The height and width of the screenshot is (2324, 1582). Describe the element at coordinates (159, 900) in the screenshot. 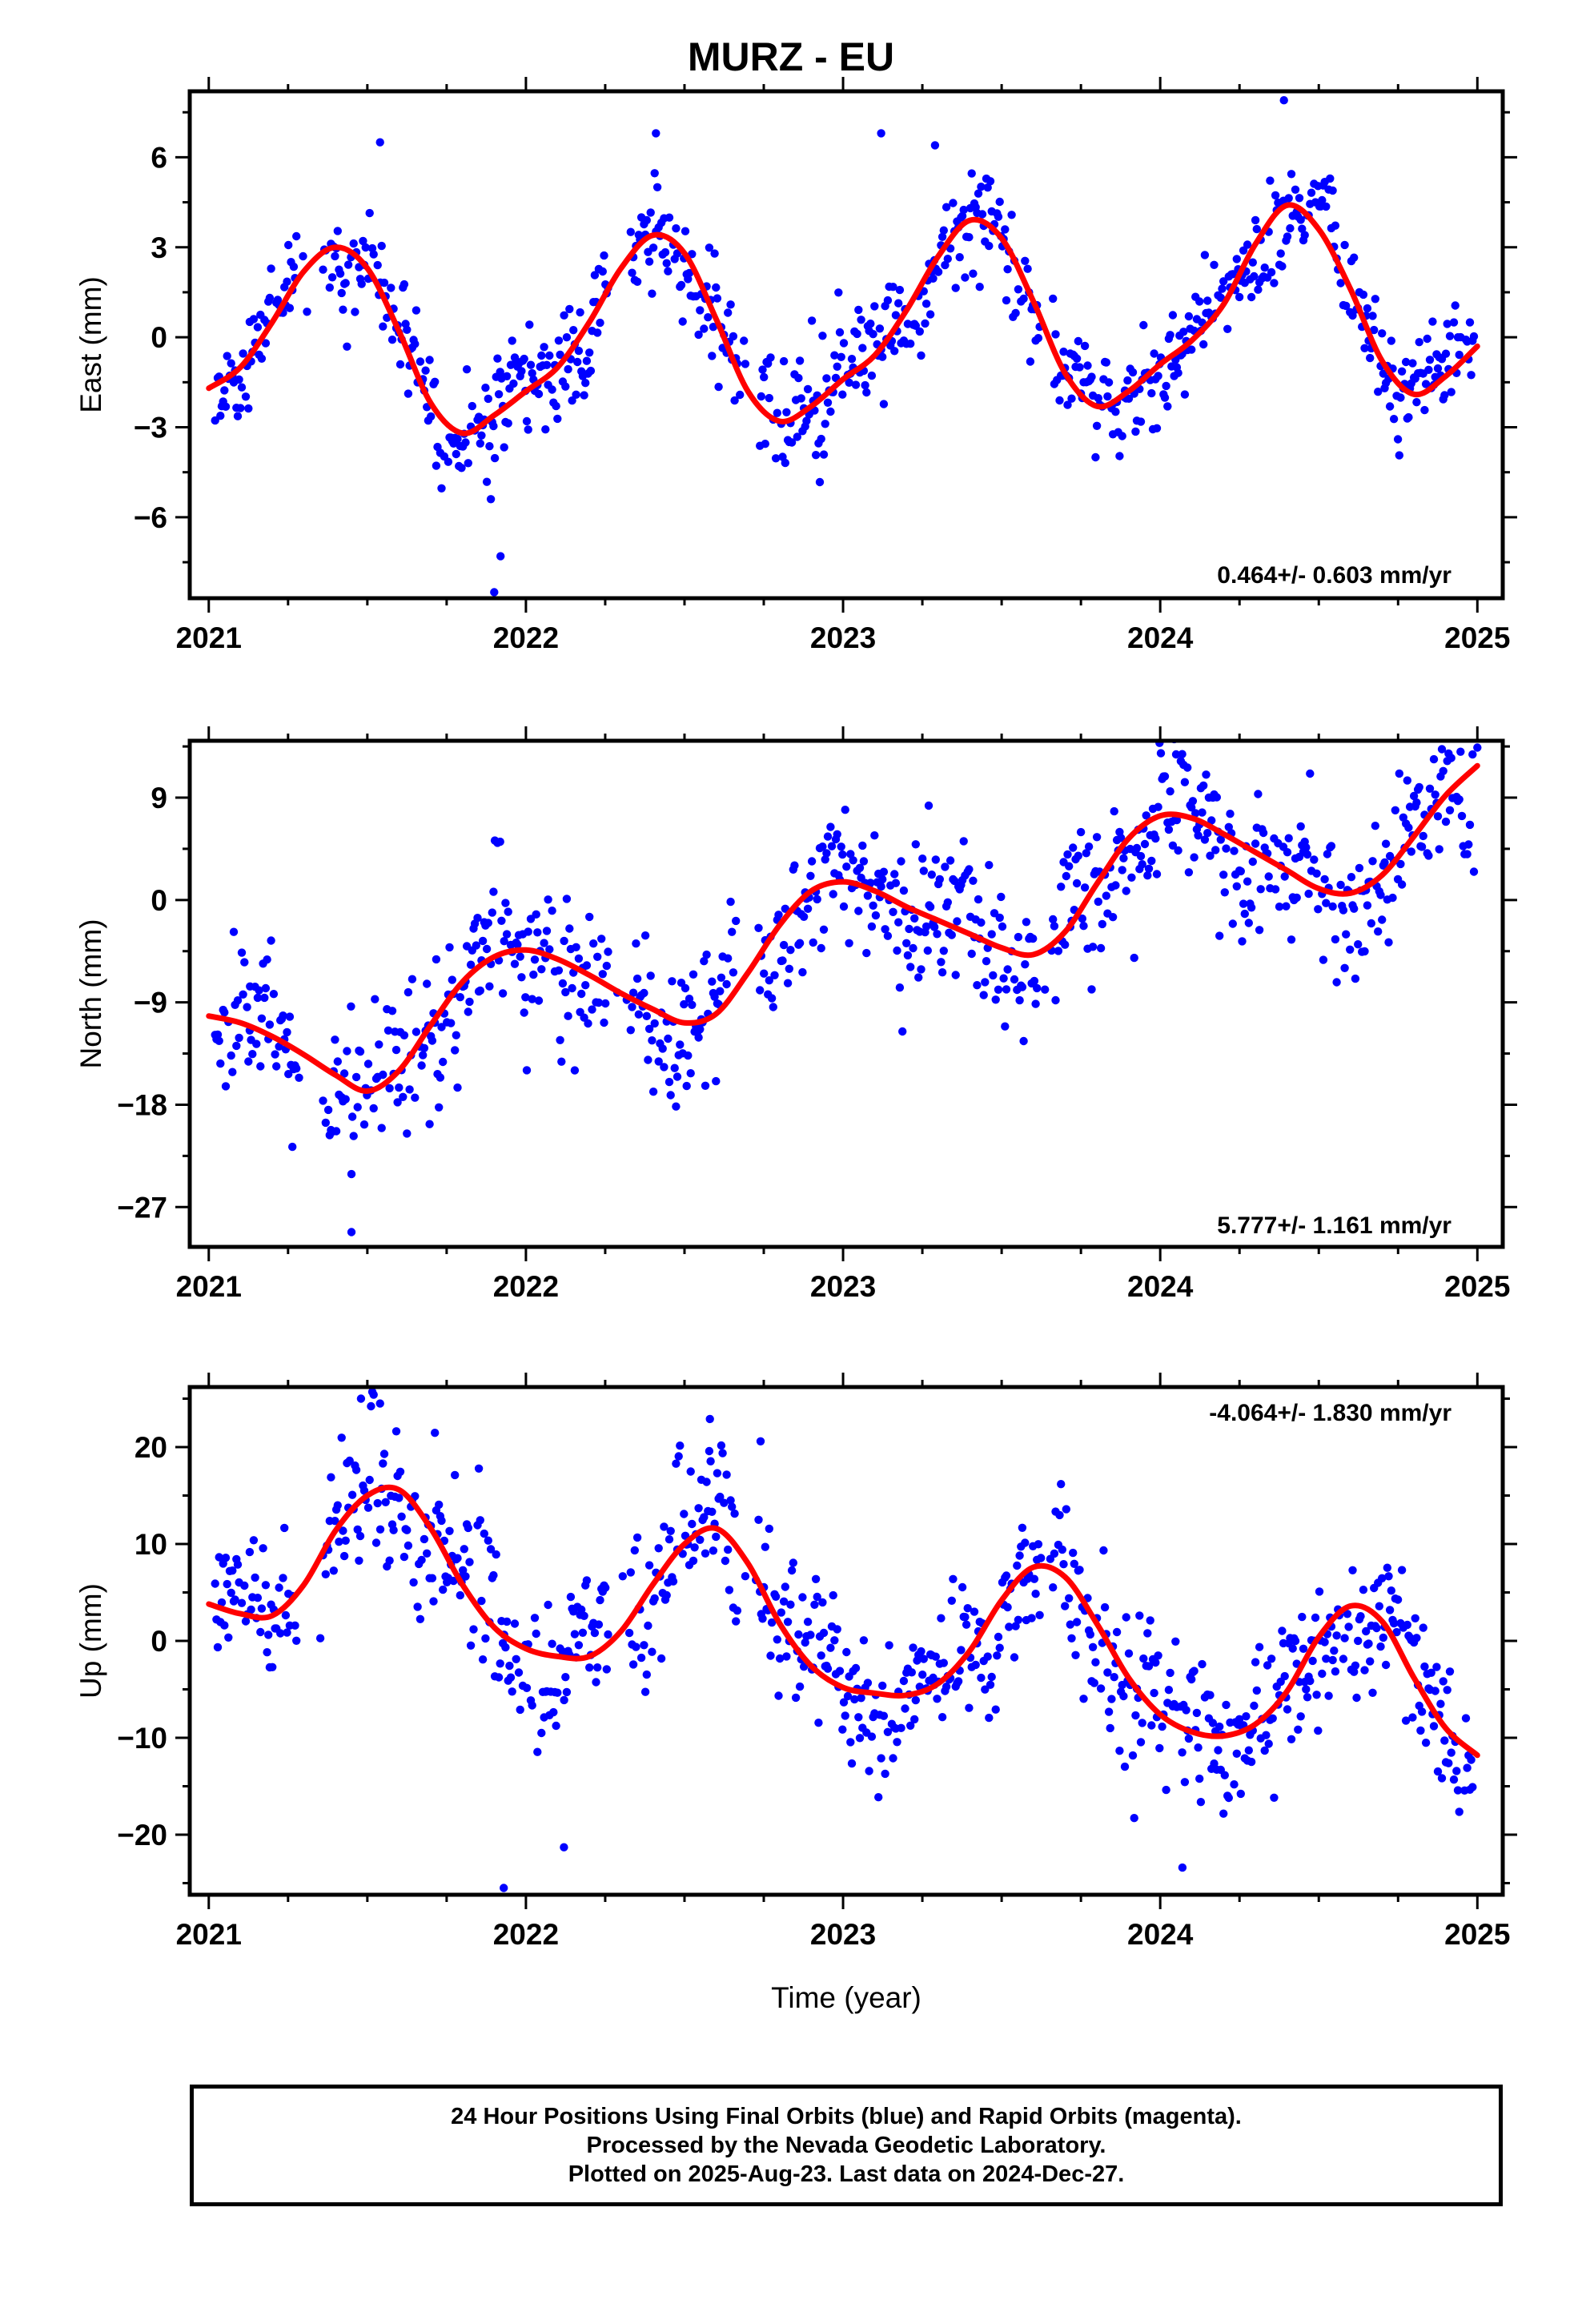

I see `north-ytick-label: 0` at that location.